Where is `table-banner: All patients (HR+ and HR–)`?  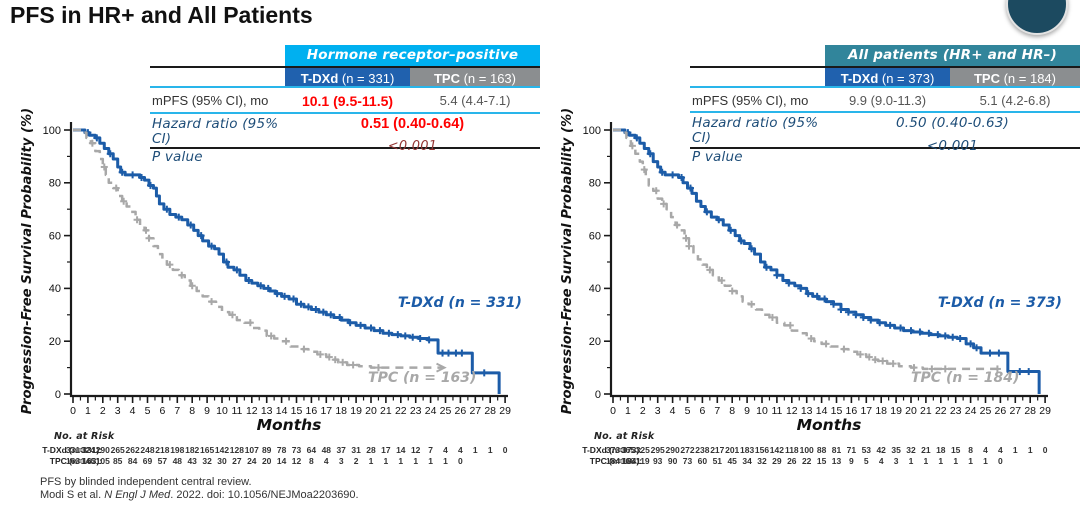 table-banner: All patients (HR+ and HR–) is located at coordinates (952, 55).